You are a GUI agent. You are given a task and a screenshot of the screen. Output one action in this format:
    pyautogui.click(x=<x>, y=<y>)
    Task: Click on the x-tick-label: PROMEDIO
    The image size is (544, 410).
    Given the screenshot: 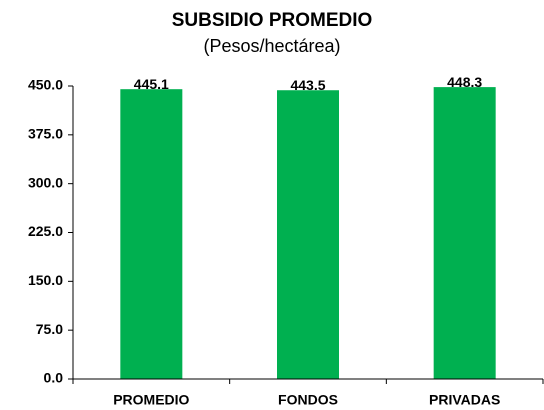 What is the action you would take?
    pyautogui.click(x=151, y=400)
    